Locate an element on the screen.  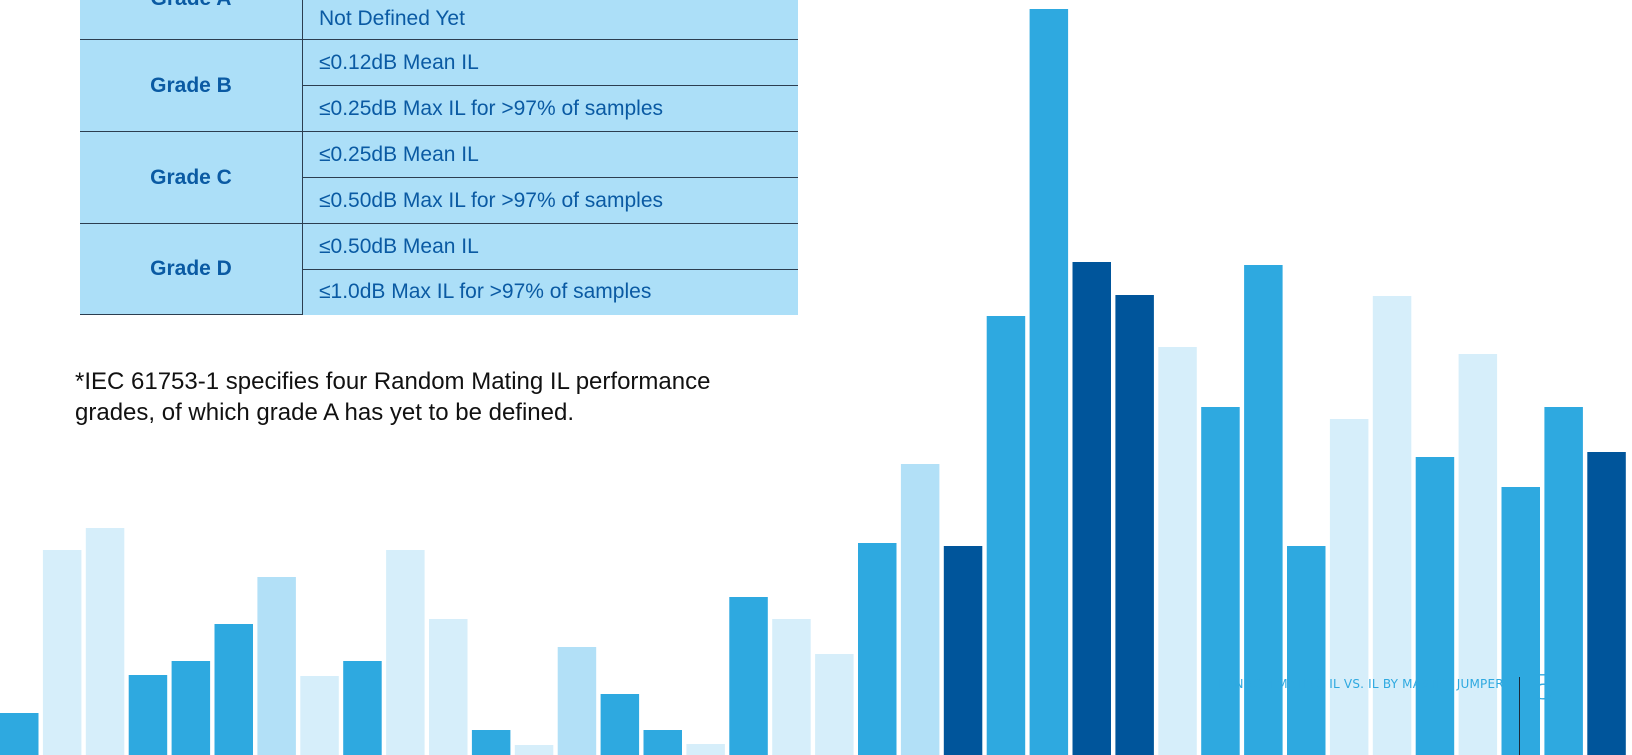
footer-divider is located at coordinates (1519, 716).